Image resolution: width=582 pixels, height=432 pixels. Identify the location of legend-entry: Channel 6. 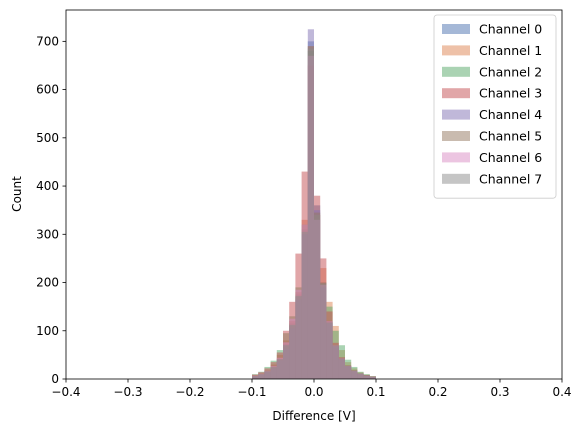
(492, 157).